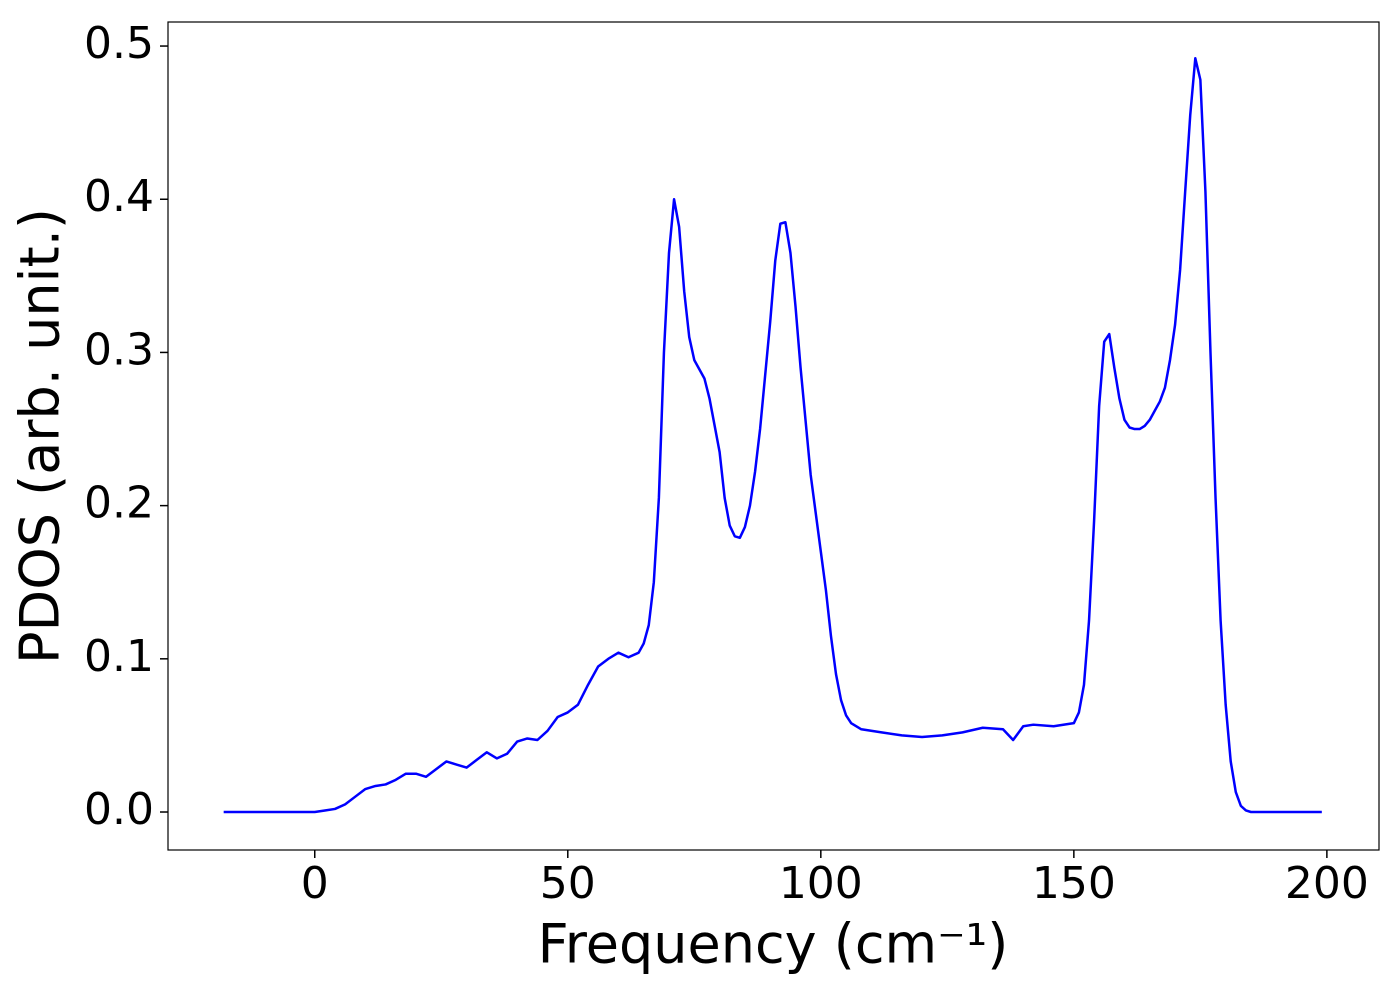 Image resolution: width=1400 pixels, height=1000 pixels. Describe the element at coordinates (1074, 883) in the screenshot. I see `x-tick-label: 150` at that location.